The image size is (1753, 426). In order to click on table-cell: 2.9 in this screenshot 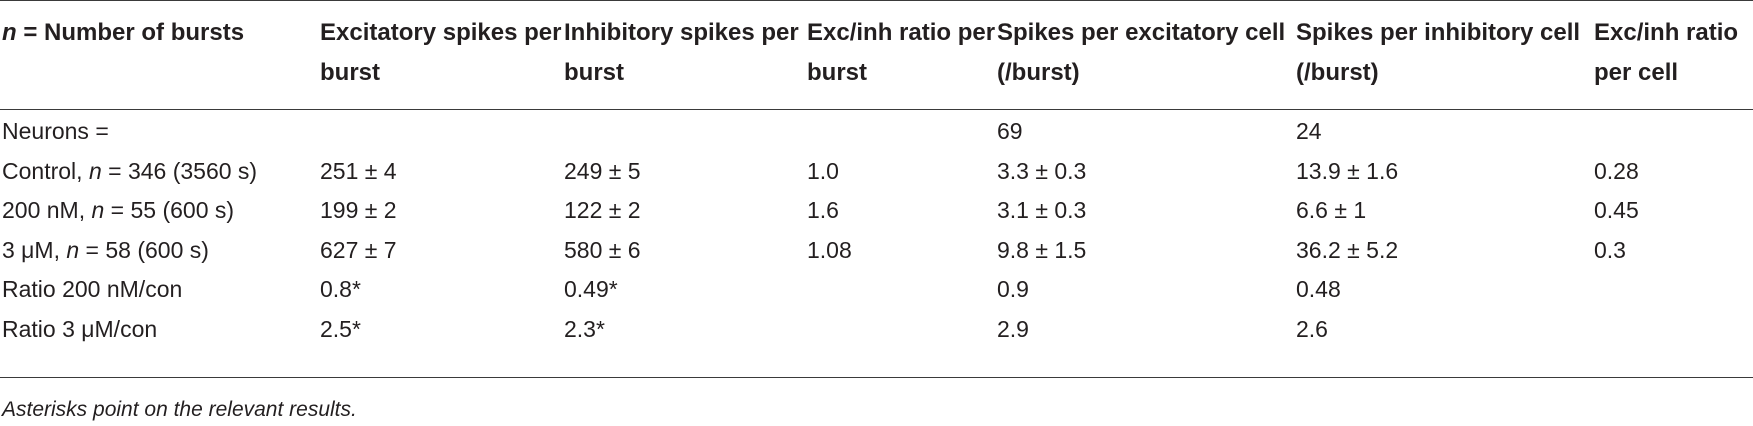, I will do `click(1013, 328)`.